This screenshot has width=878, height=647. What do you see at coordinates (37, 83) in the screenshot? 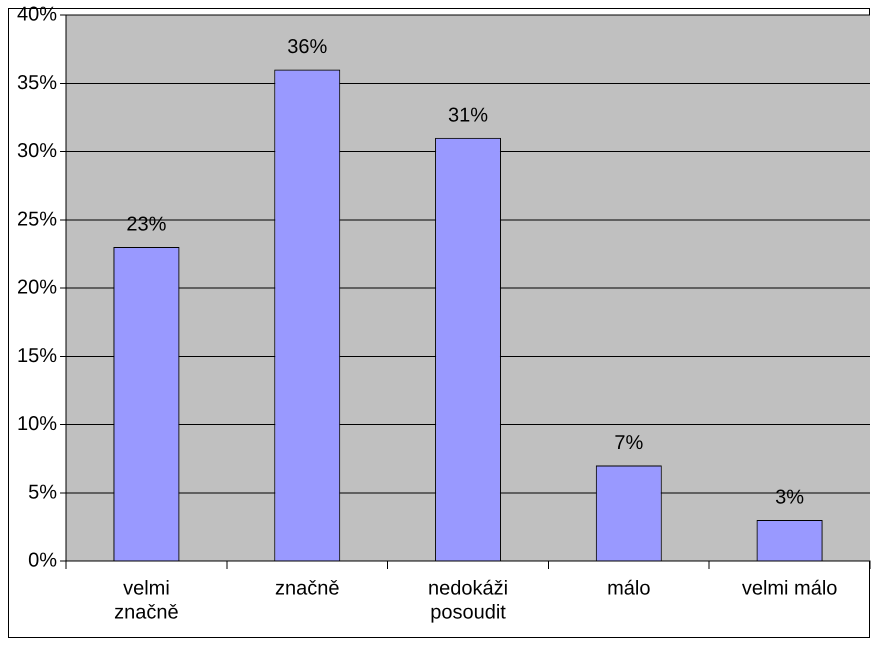
I see `y-tick-label: 35%` at bounding box center [37, 83].